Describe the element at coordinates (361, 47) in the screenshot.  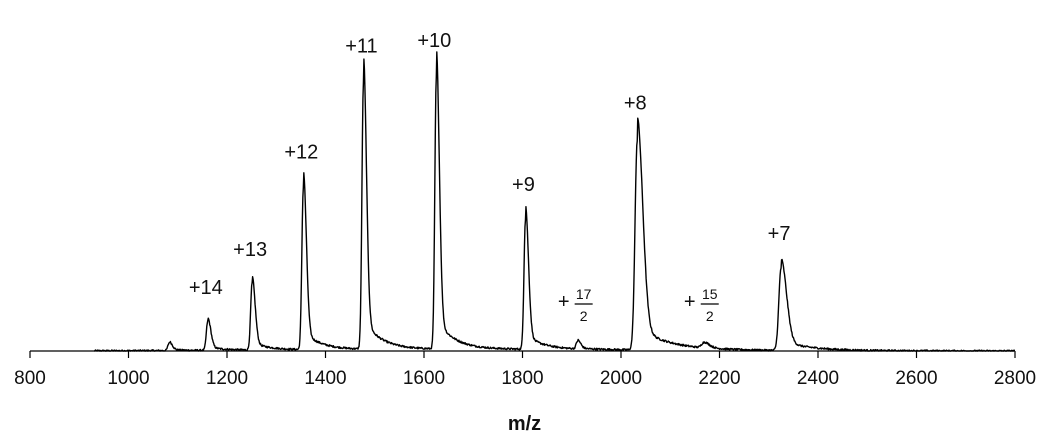
I see `peak-label: +11` at that location.